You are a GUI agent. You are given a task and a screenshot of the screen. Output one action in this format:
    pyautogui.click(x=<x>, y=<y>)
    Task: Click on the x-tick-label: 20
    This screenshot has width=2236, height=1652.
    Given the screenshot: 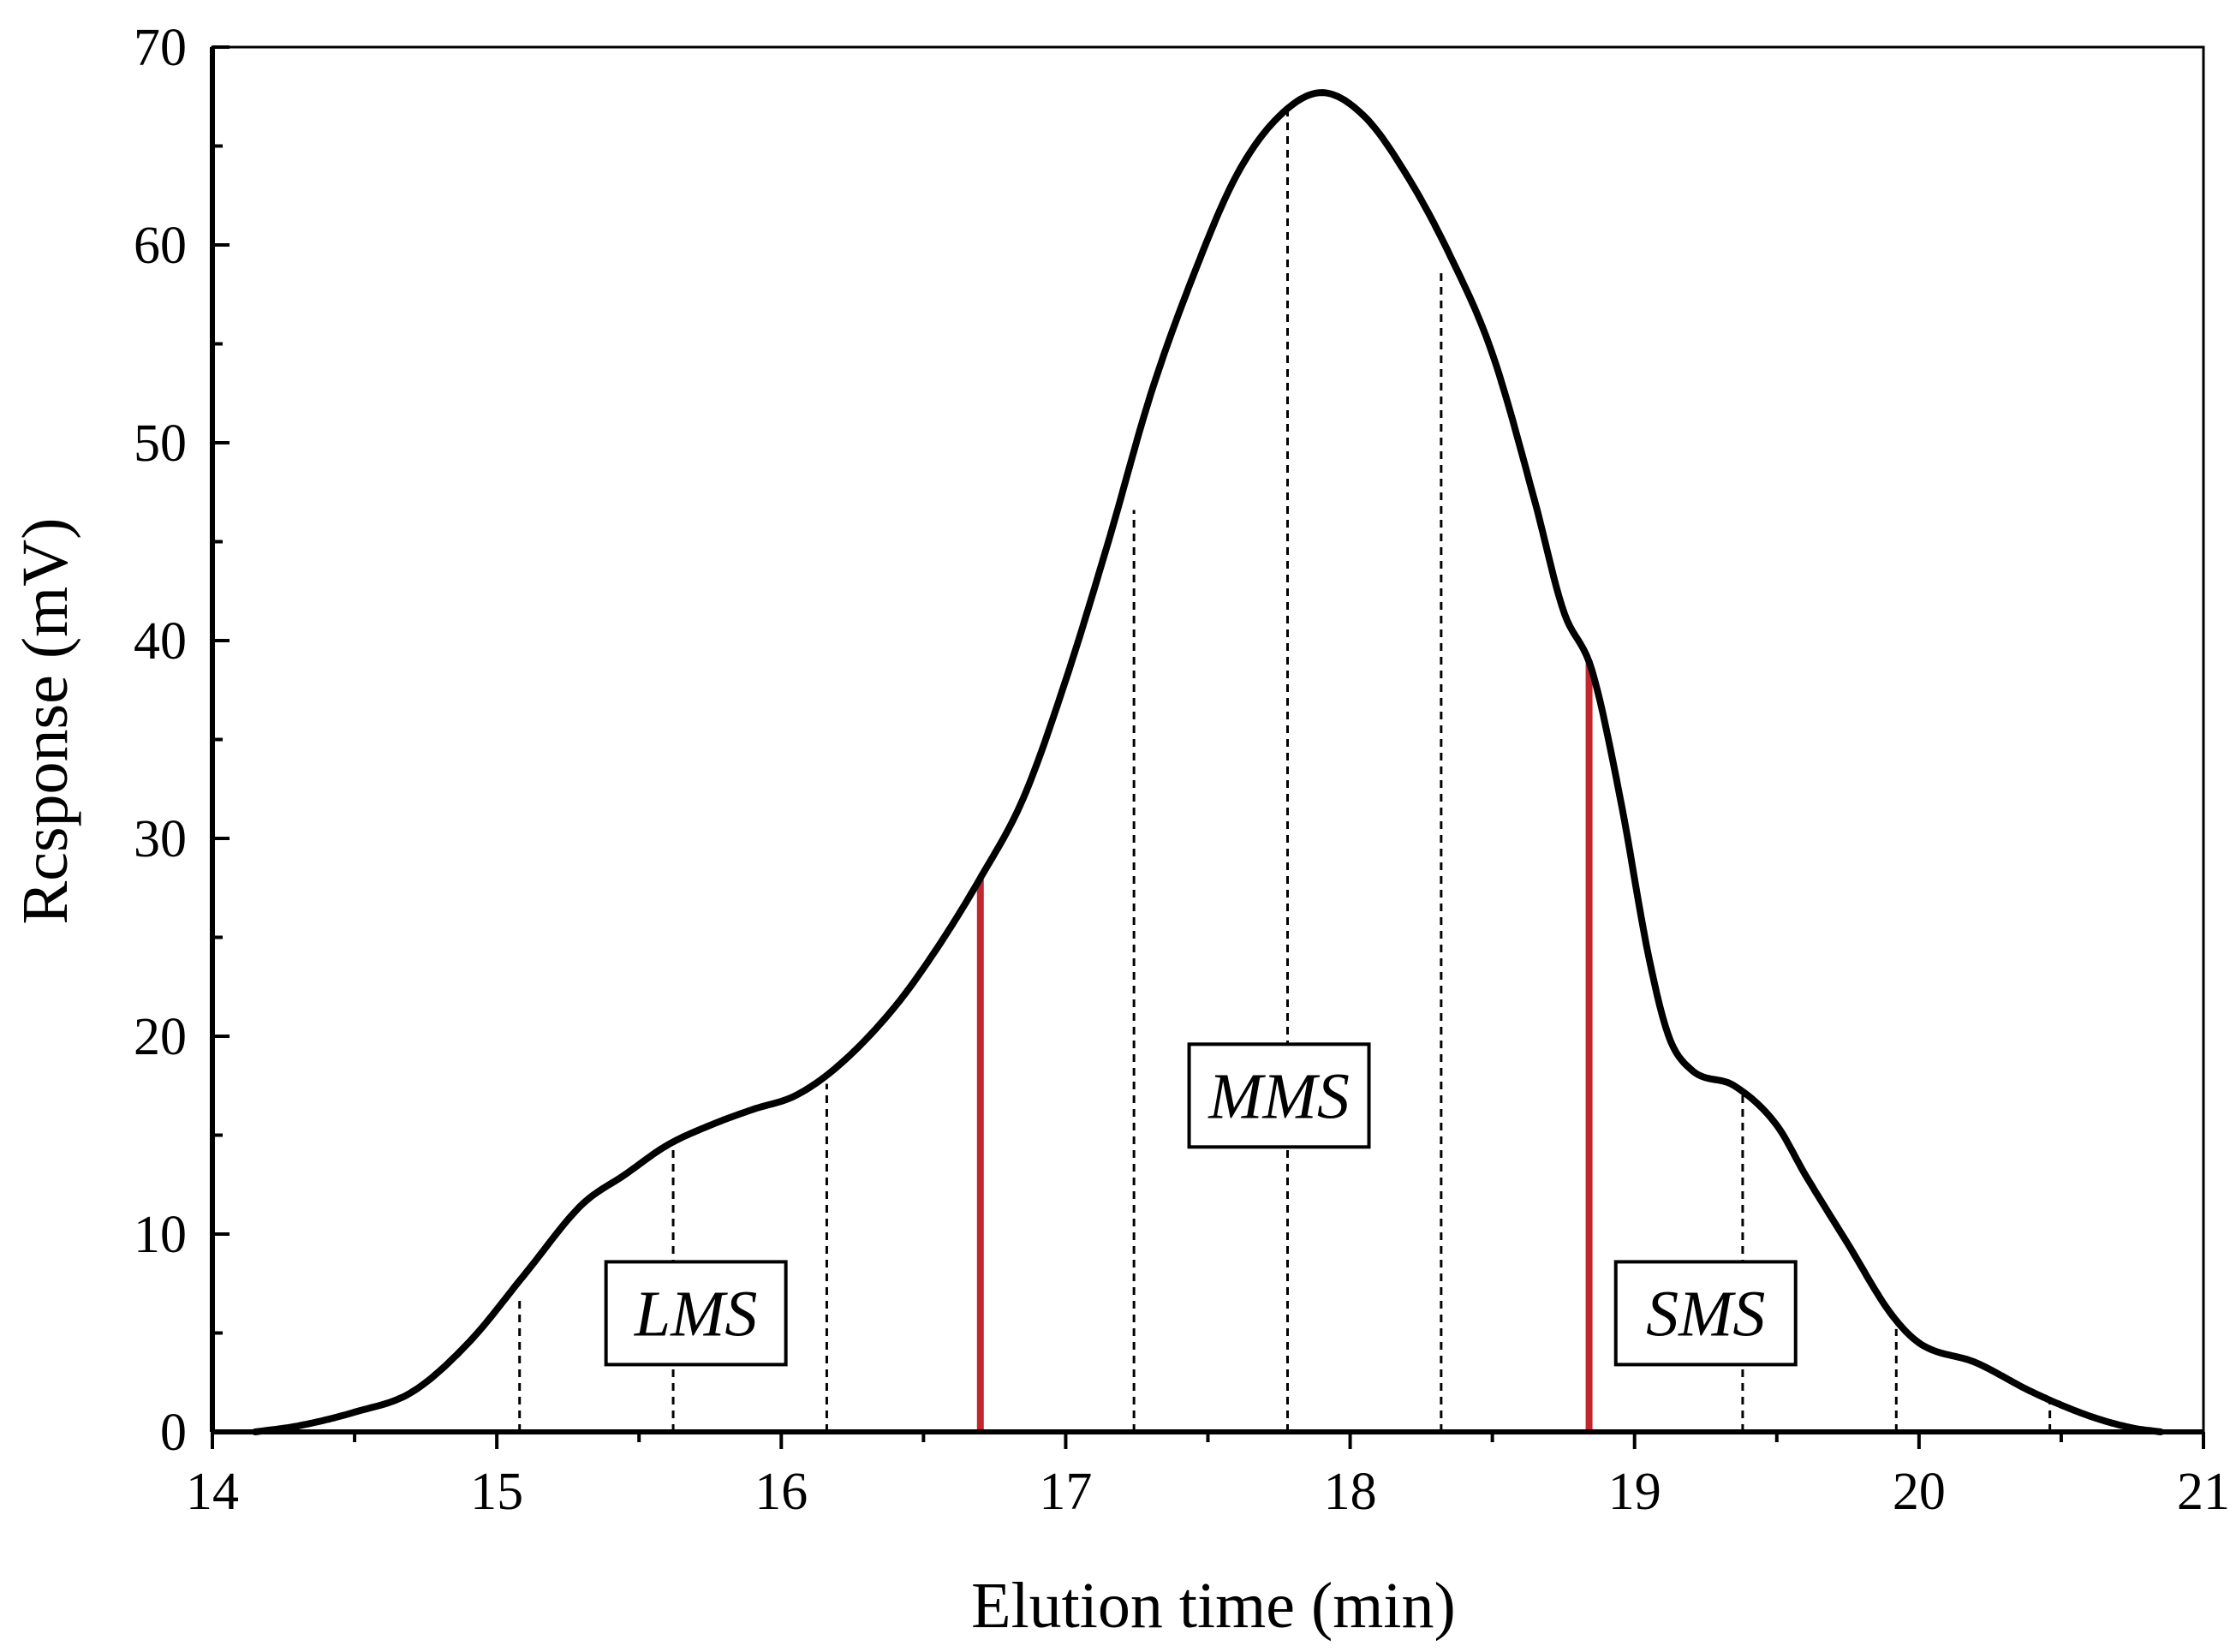 What is the action you would take?
    pyautogui.click(x=1919, y=1492)
    